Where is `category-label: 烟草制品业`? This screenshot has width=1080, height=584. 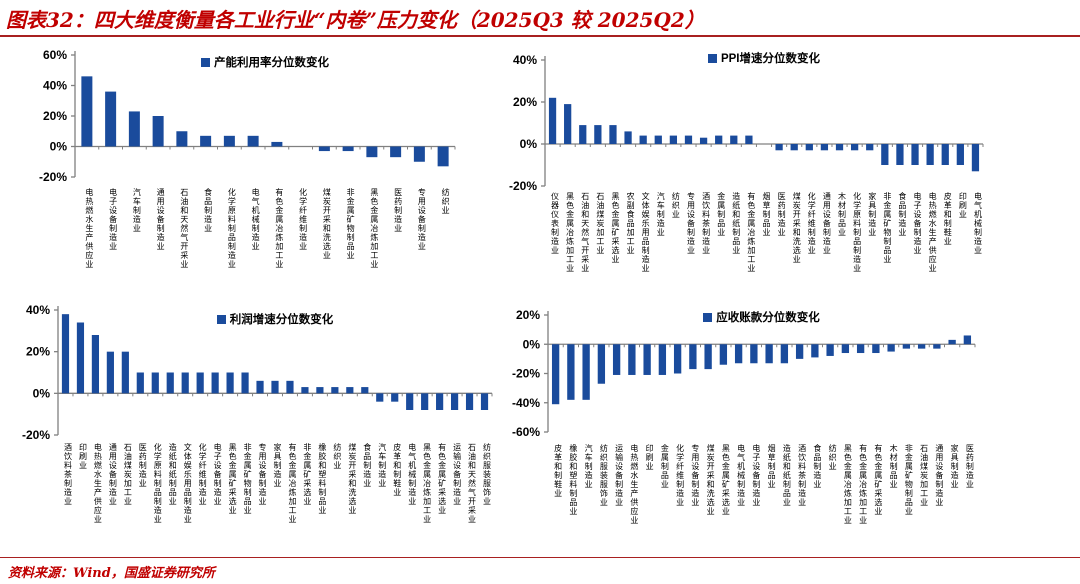 category-label: 烟草制品业 is located at coordinates (766, 214).